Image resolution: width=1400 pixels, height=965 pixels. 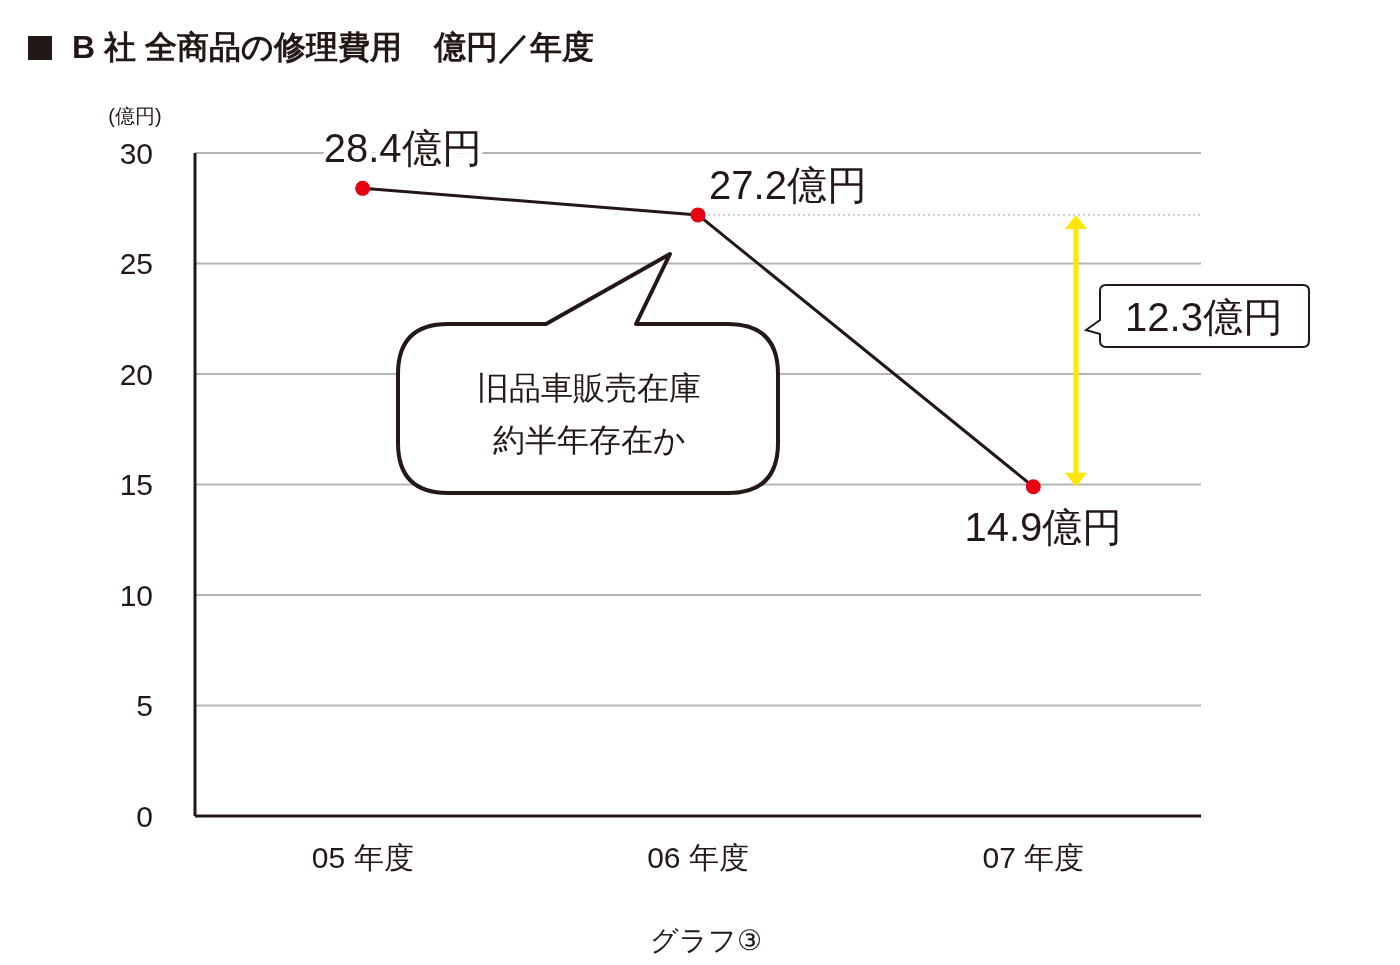 I want to click on annotation: 旧品車販売在庫, so click(x=589, y=388).